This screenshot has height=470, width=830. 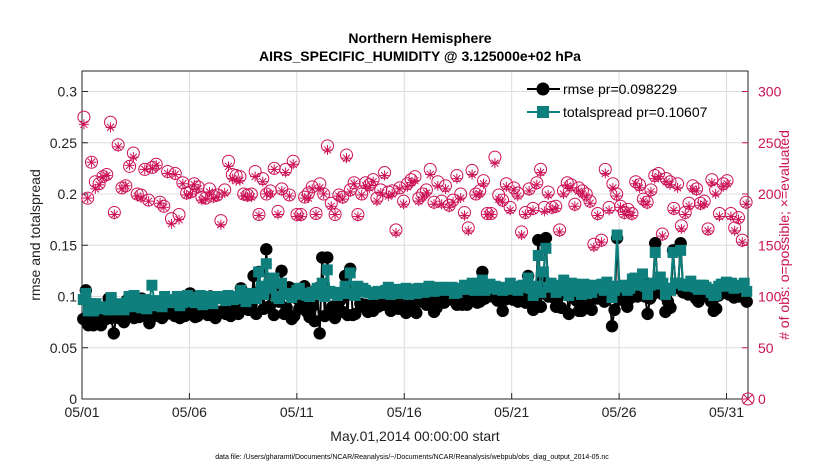 I want to click on y2-tick-label: 250, so click(x=770, y=143).